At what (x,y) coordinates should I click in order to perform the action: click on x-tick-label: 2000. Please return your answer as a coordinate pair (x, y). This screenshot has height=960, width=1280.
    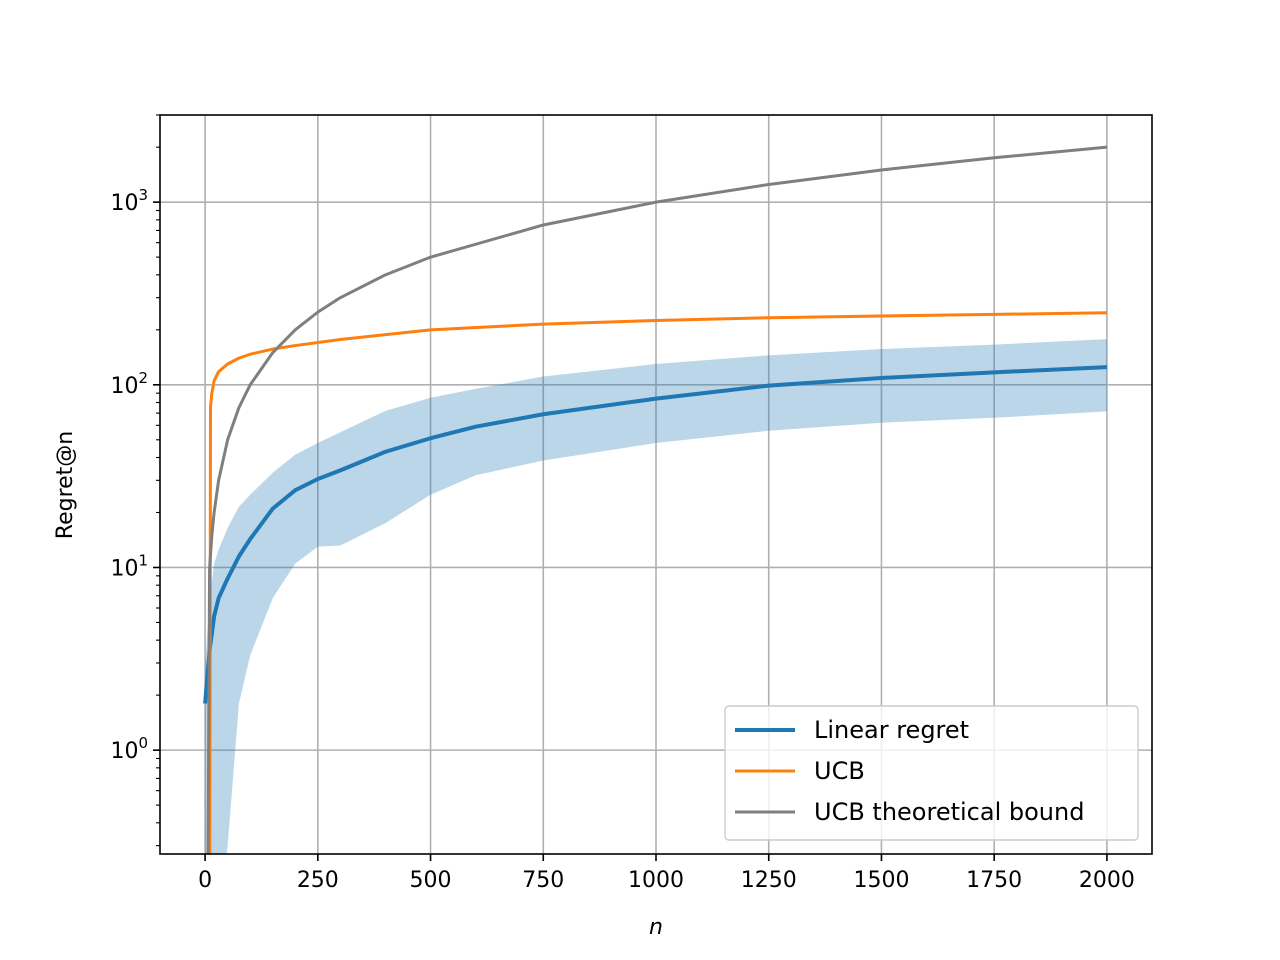
    Looking at the image, I should click on (1107, 880).